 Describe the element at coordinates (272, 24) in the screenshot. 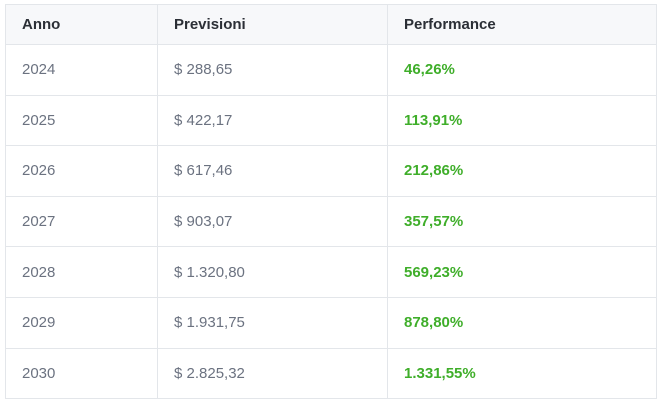

I see `header-previsioni: Previsioni` at that location.